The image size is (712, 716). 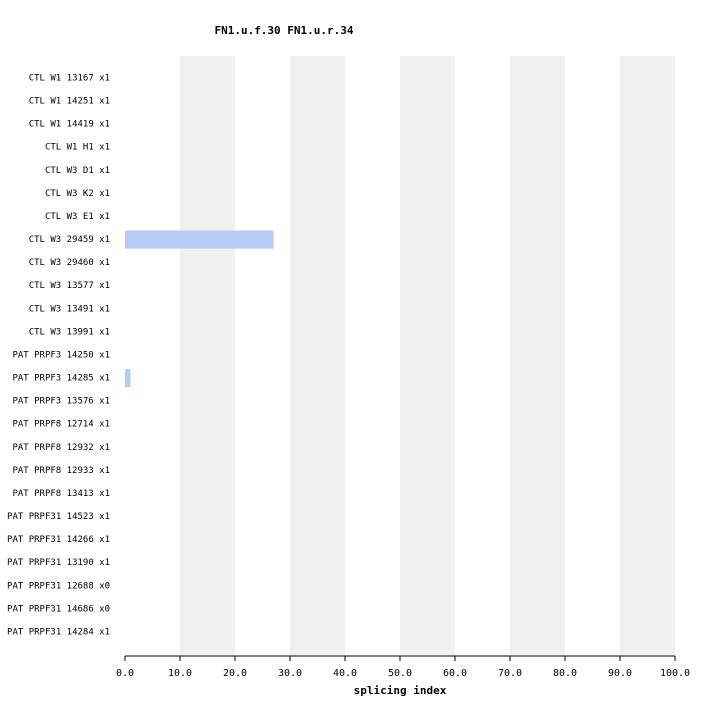 What do you see at coordinates (510, 673) in the screenshot?
I see `x-tick-label: 70.0` at bounding box center [510, 673].